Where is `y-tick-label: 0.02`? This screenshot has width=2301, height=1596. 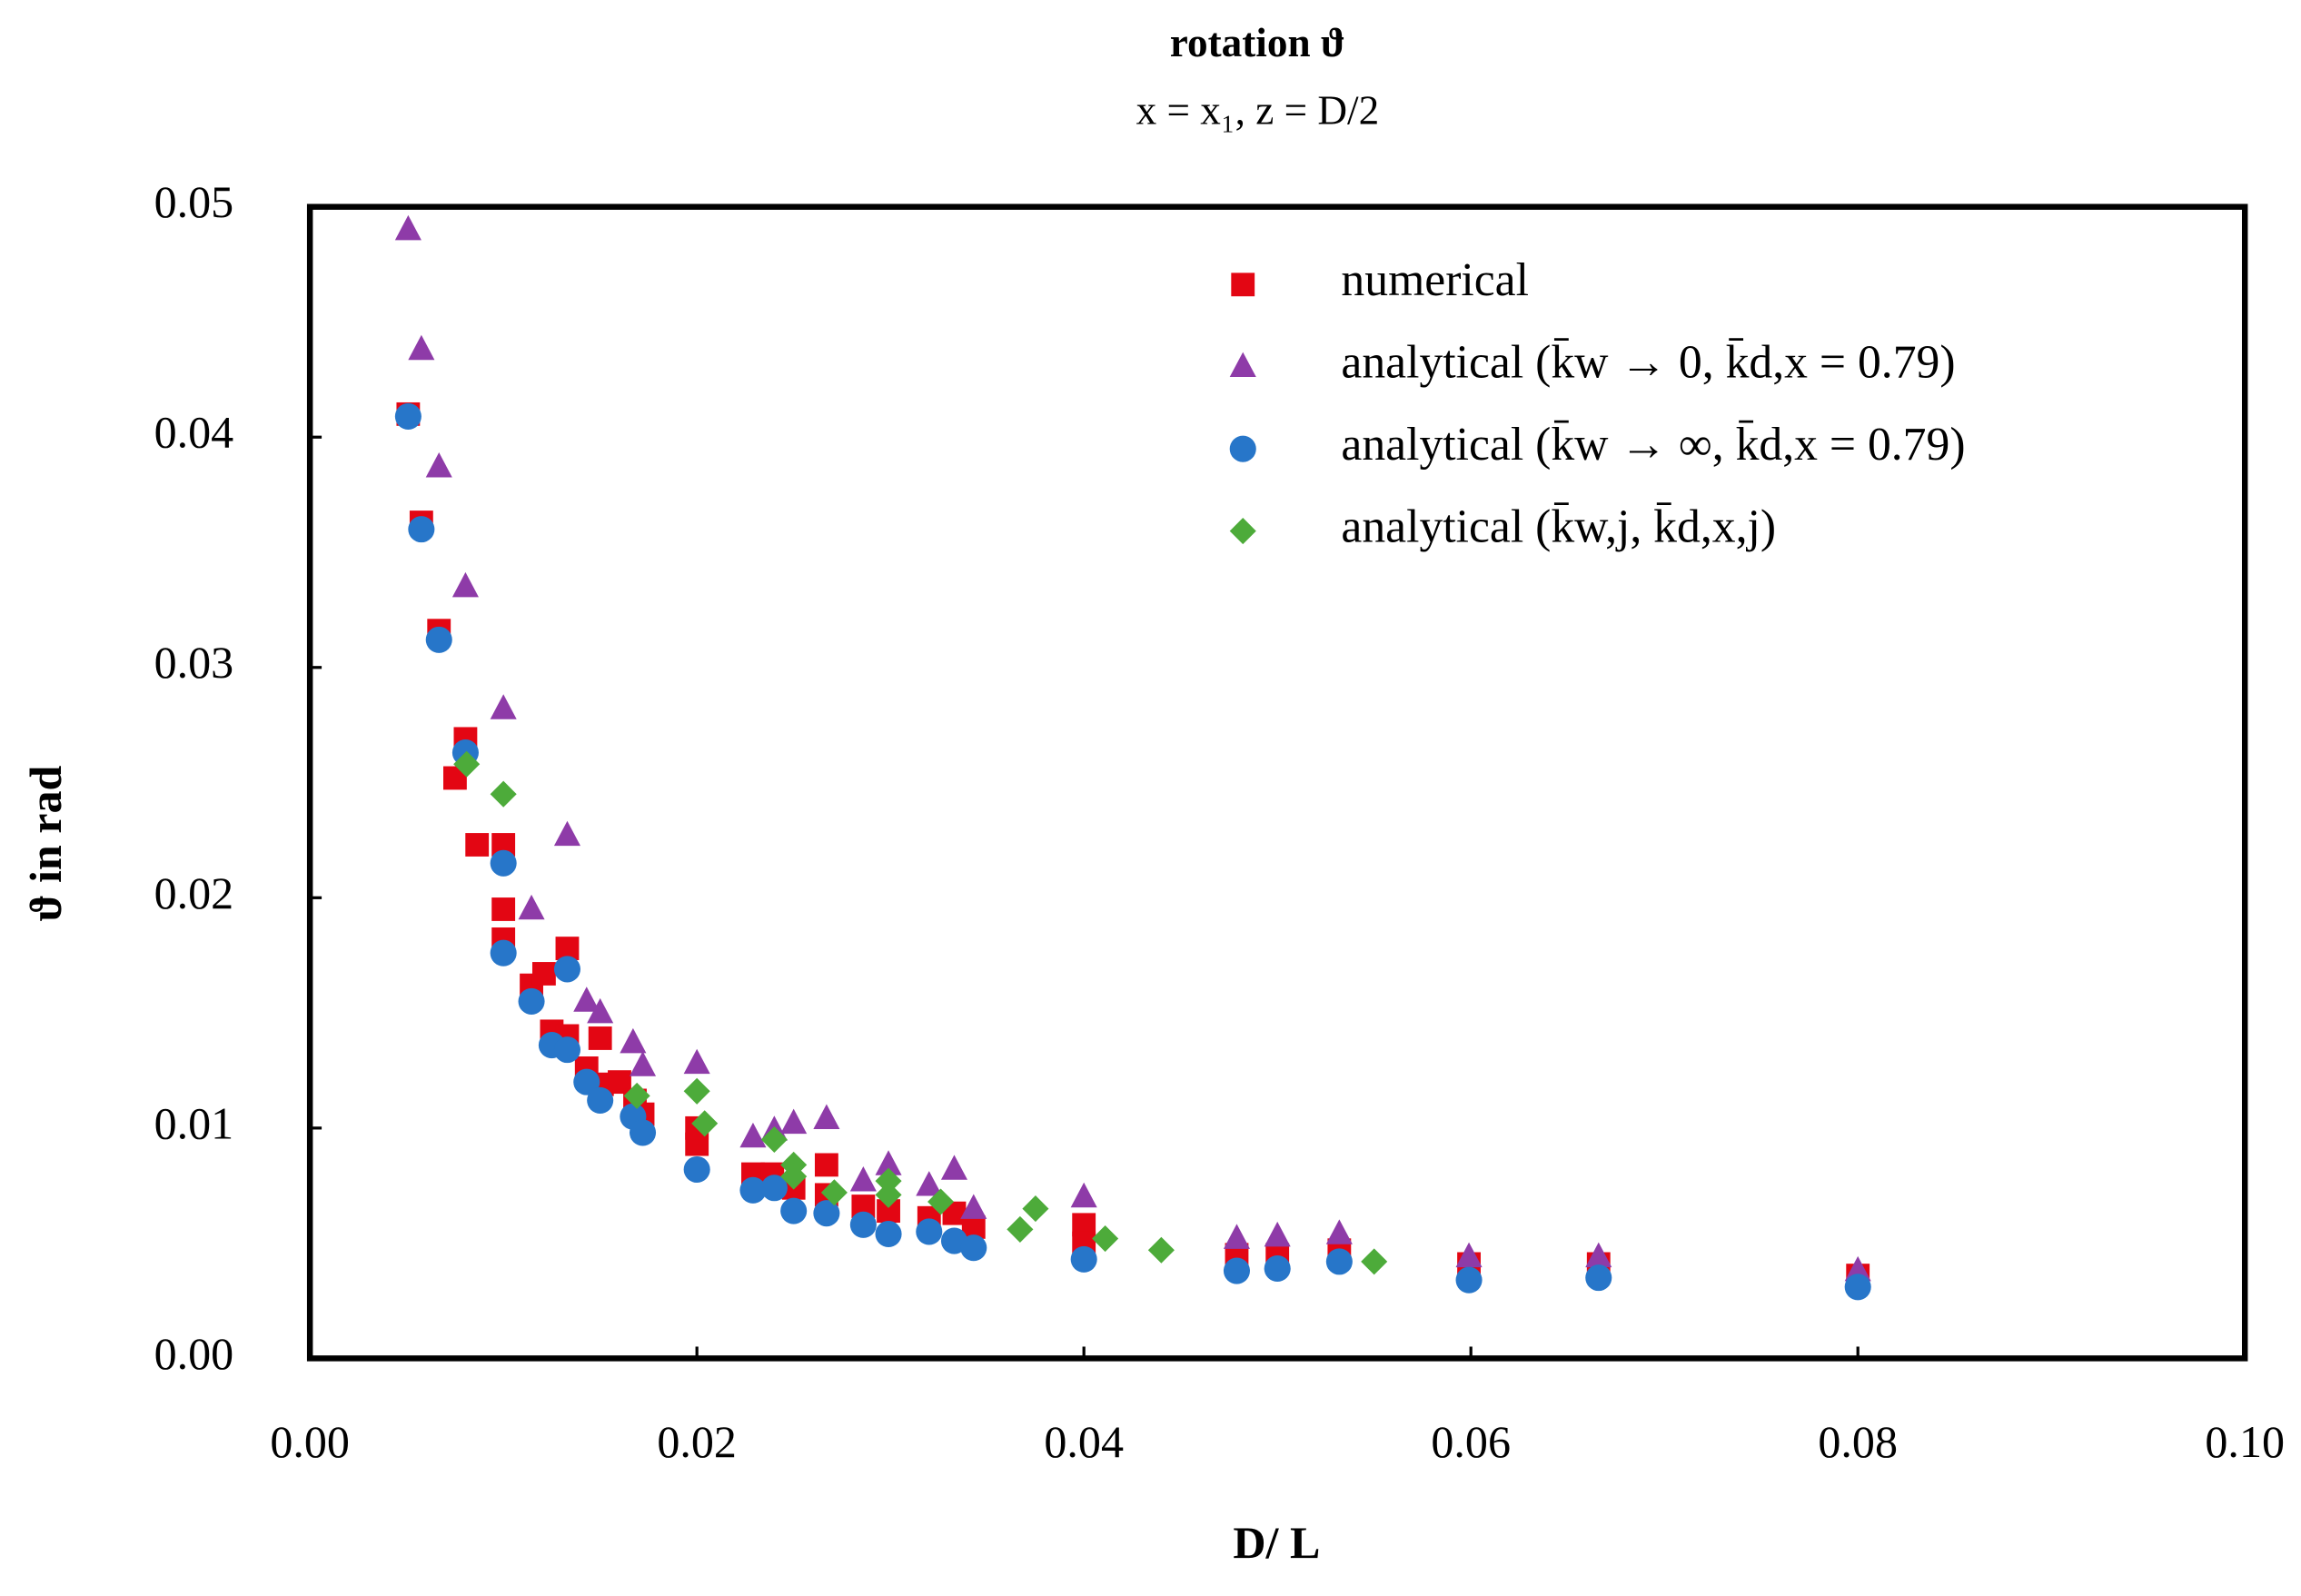
y-tick-label: 0.02 is located at coordinates (194, 892).